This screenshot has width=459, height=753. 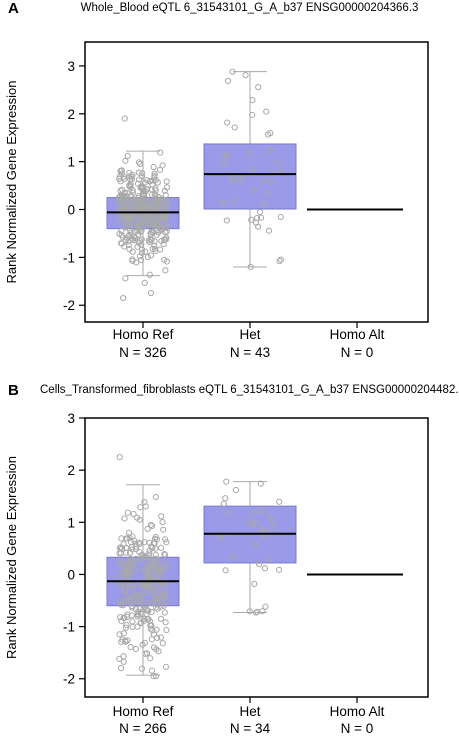 What do you see at coordinates (357, 728) in the screenshot?
I see `x-count-label: N = 0` at bounding box center [357, 728].